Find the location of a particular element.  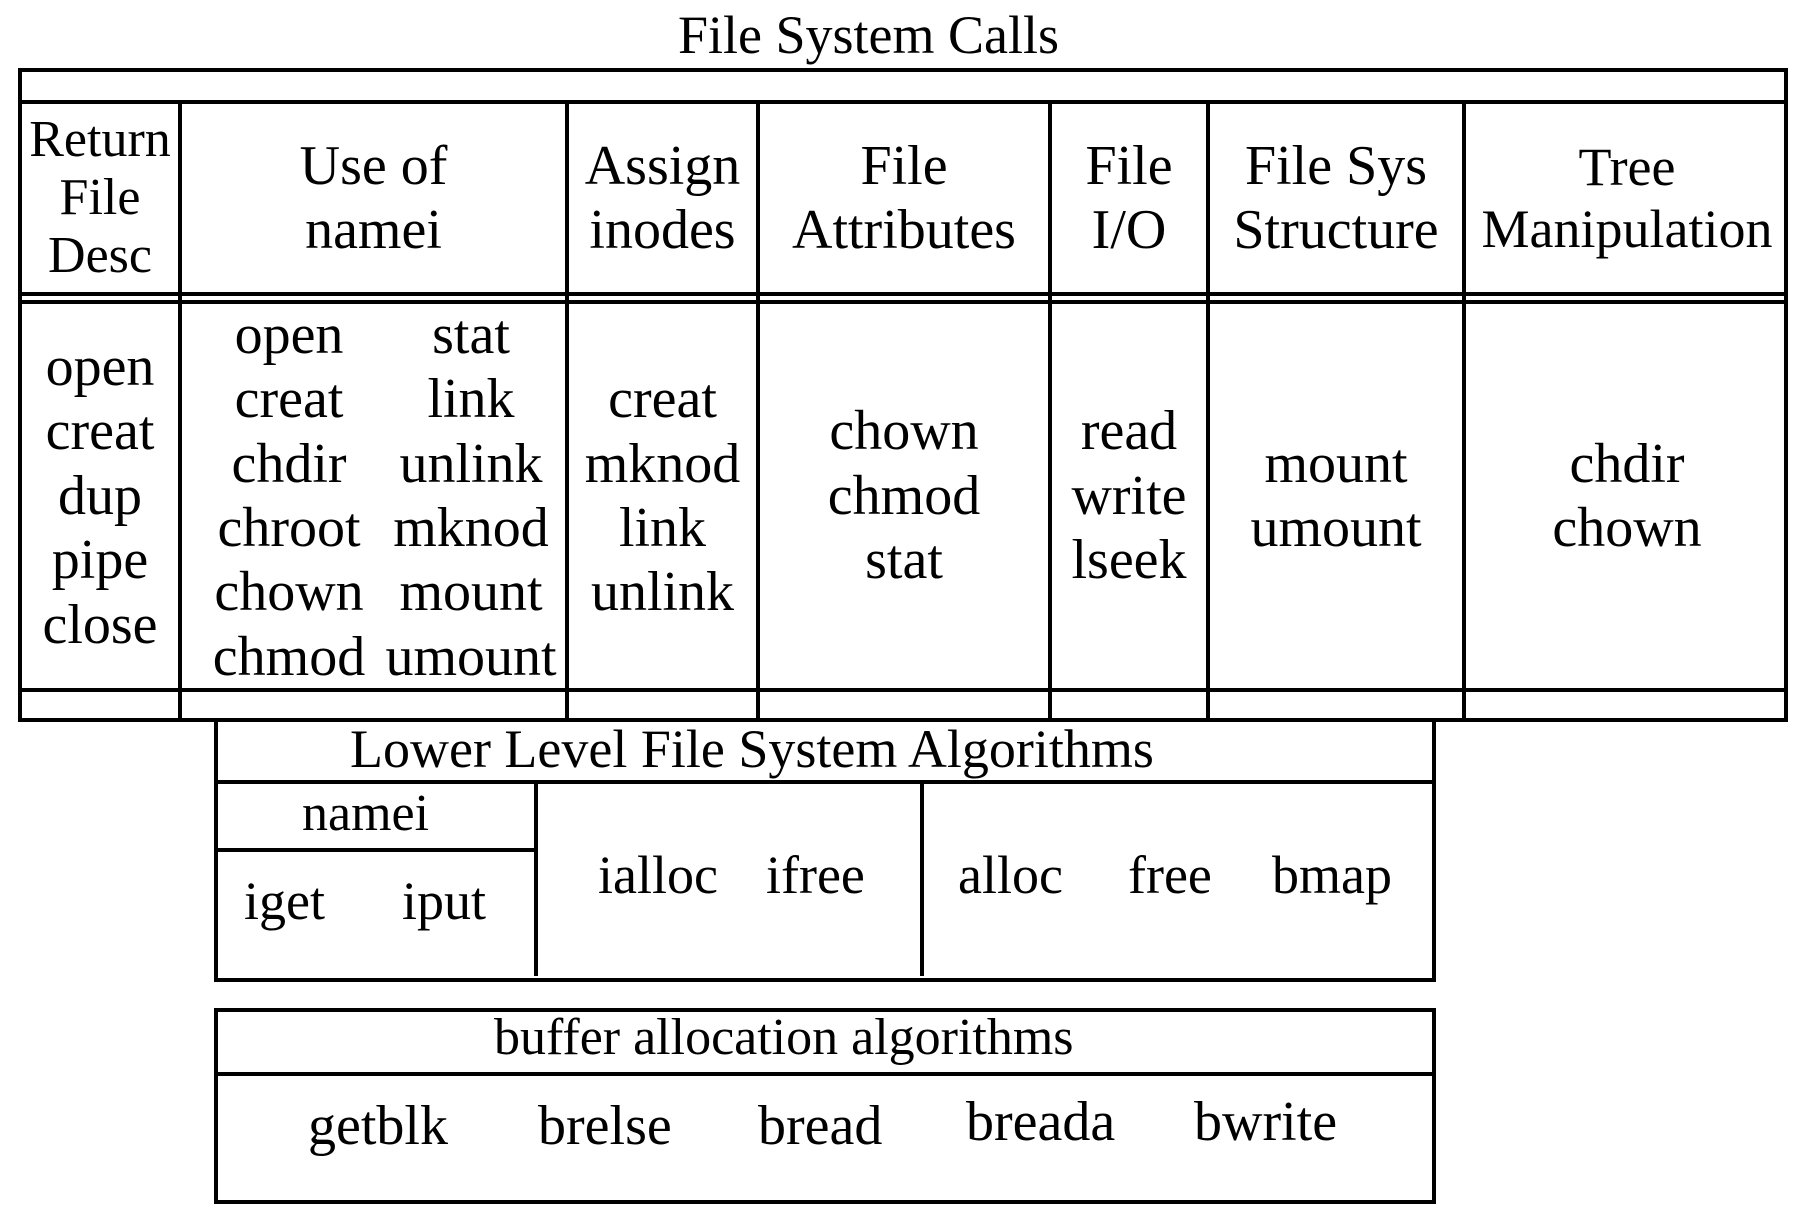

diagram-title: File System Calls is located at coordinates (869, 35).